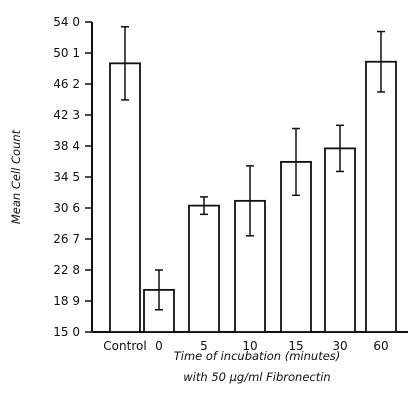 This screenshot has width=418, height=397. I want to click on x-axis-ticks: Control 0 5 10 15 30 60, so click(245, 346).